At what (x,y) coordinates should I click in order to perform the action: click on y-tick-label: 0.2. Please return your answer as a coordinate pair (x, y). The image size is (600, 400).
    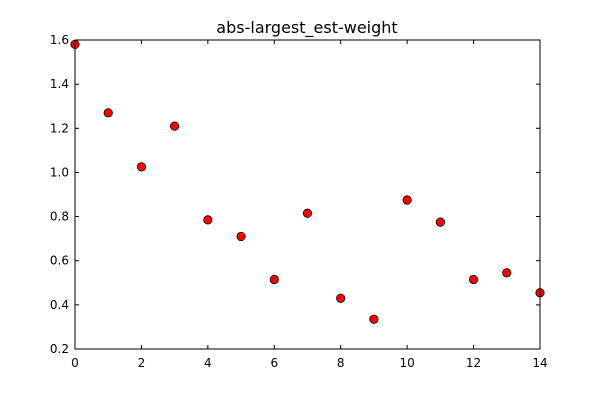
    Looking at the image, I should click on (59, 349).